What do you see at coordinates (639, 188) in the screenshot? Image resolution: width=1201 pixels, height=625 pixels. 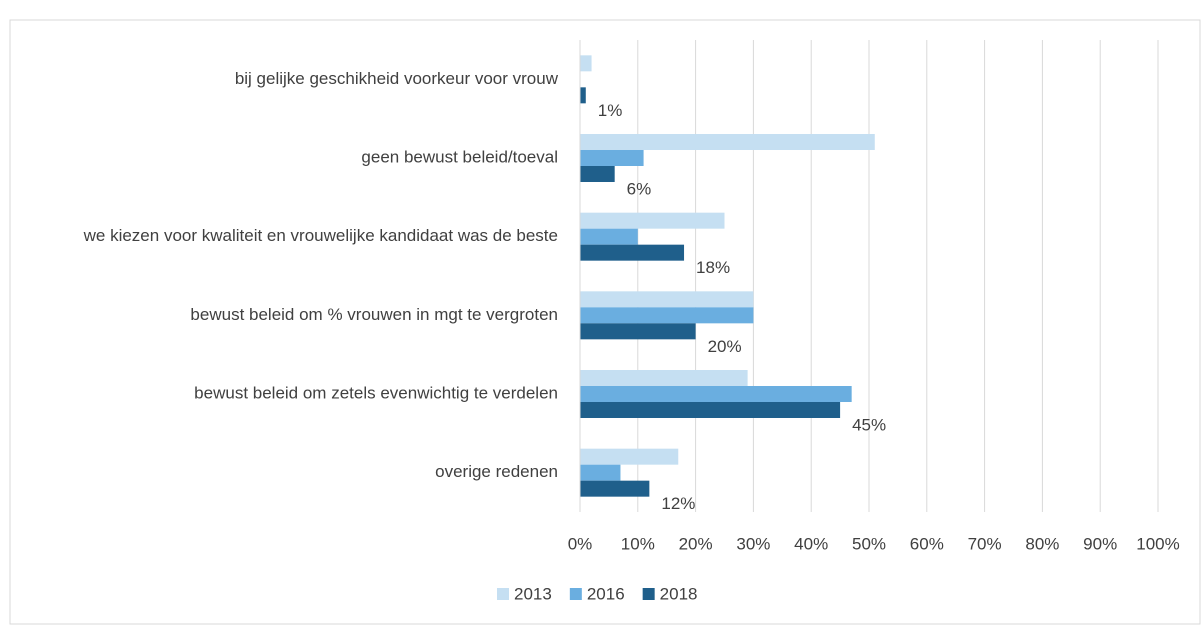 I see `data-label: 6%` at bounding box center [639, 188].